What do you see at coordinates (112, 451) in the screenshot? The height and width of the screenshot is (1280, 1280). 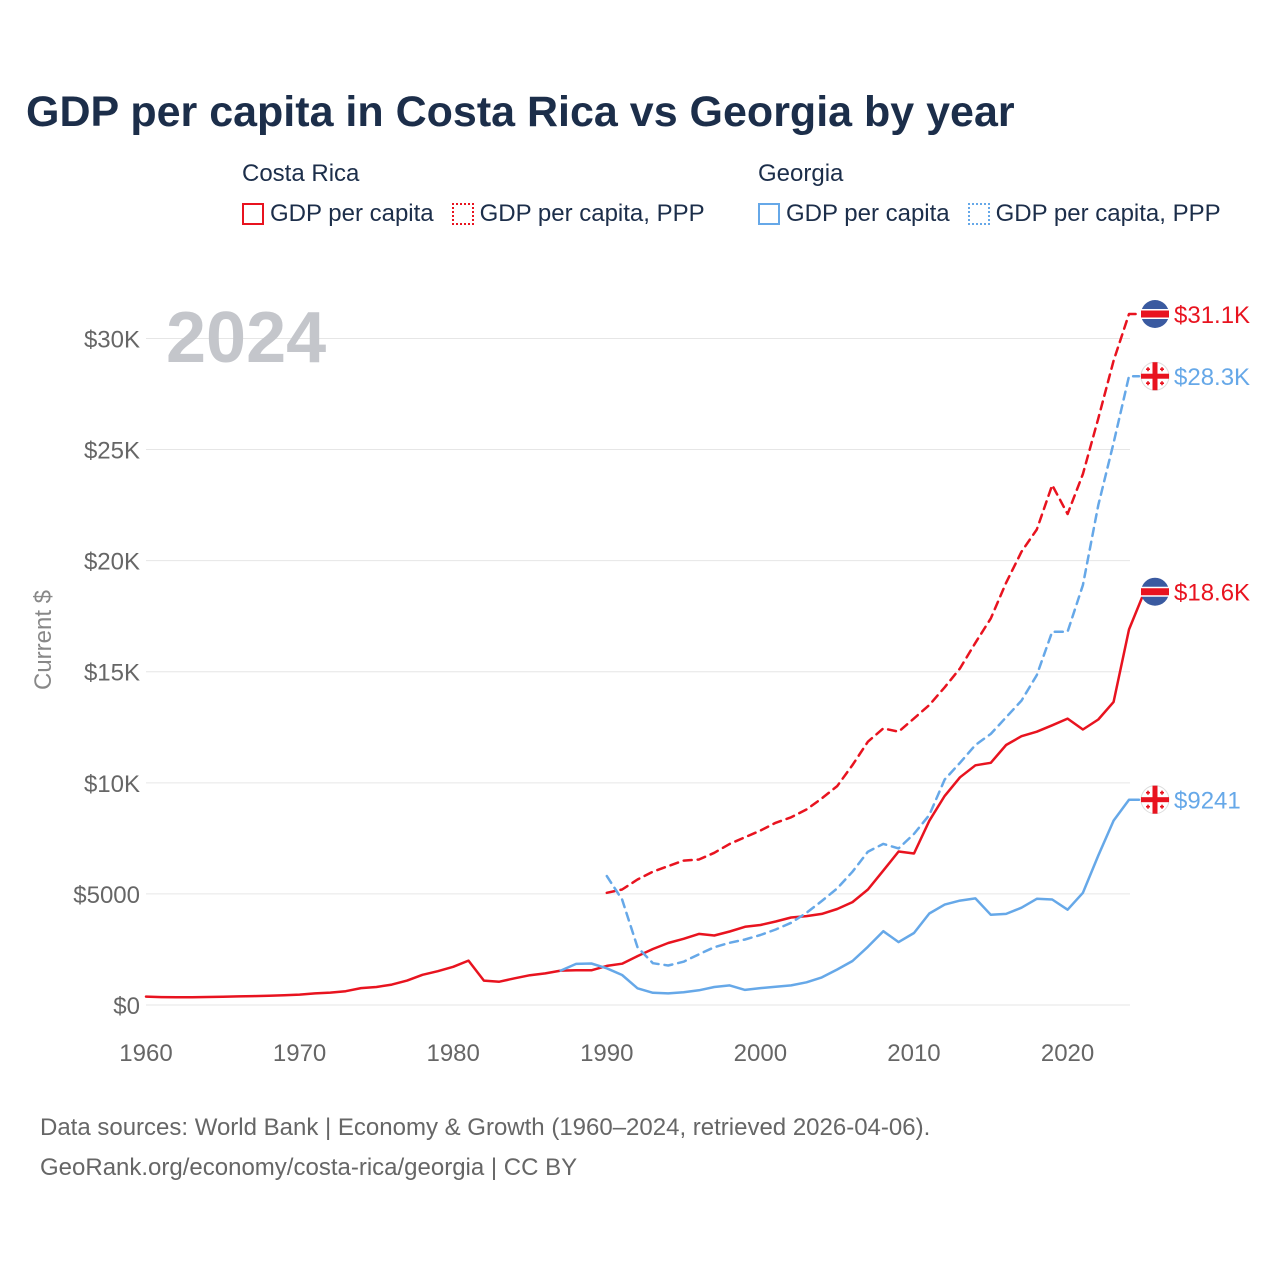 I see `y-tick-label: $25K` at bounding box center [112, 451].